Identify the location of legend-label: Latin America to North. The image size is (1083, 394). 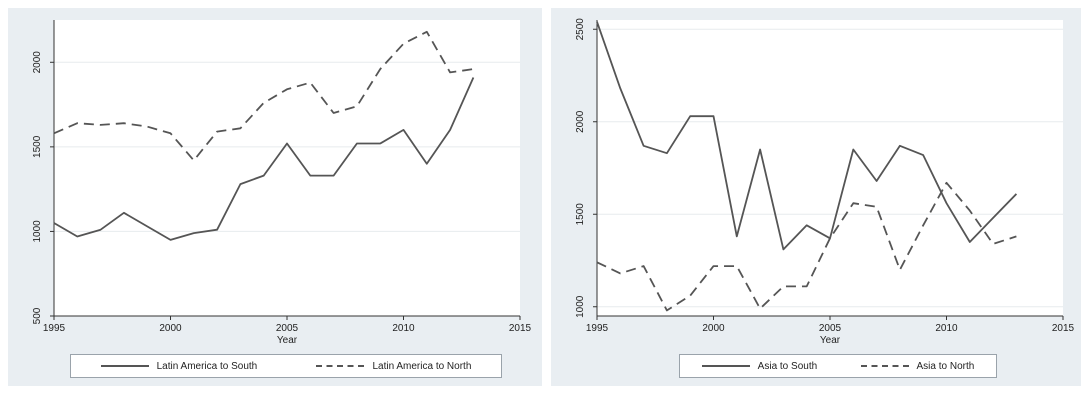
(422, 366).